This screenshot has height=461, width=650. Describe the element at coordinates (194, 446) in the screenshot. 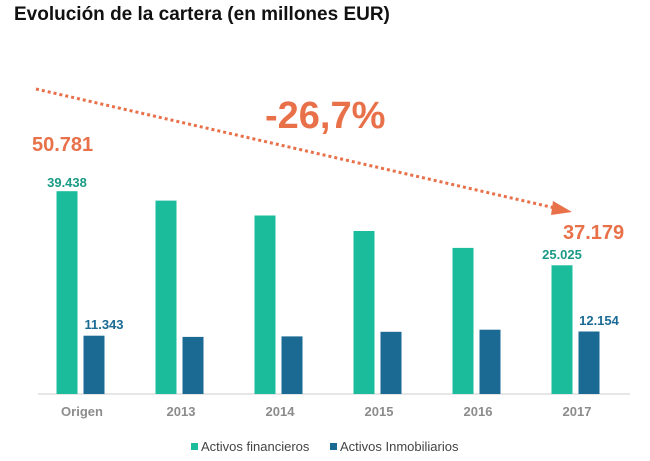

I see `legend-swatch-financial` at that location.